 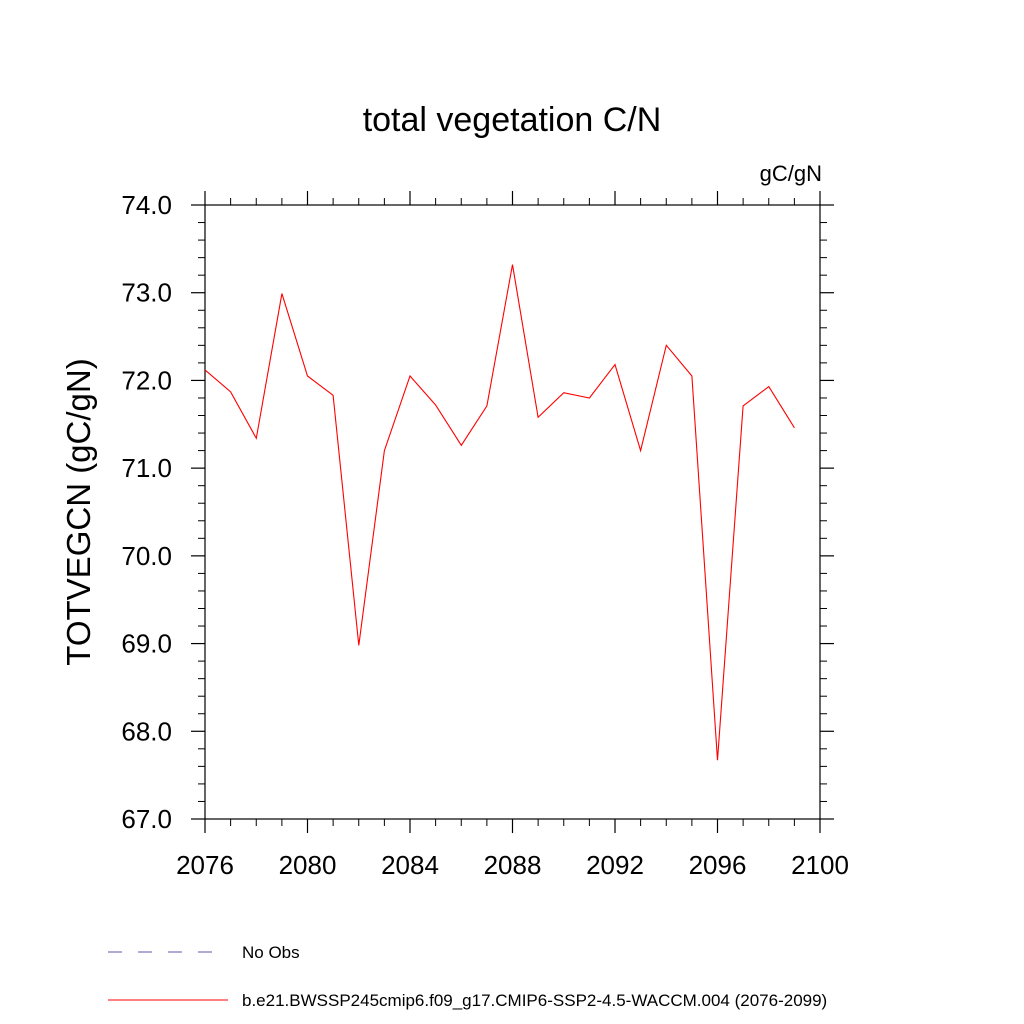 What do you see at coordinates (146, 819) in the screenshot?
I see `y-tick-label: 67.0` at bounding box center [146, 819].